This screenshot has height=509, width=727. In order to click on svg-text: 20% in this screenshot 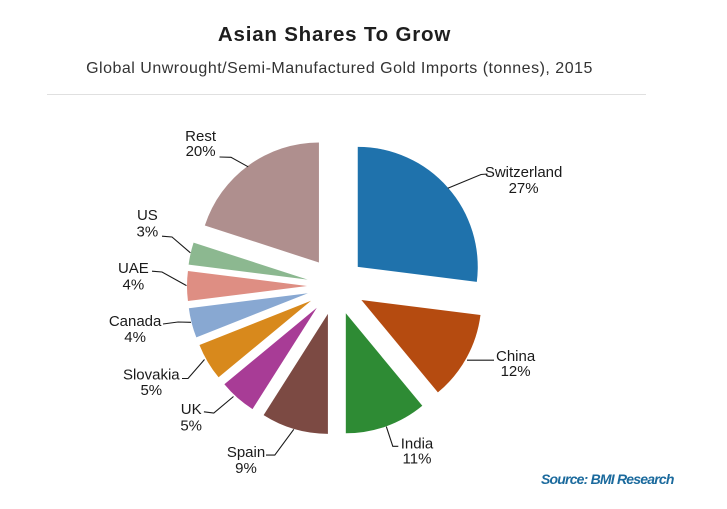, I will do `click(201, 151)`.